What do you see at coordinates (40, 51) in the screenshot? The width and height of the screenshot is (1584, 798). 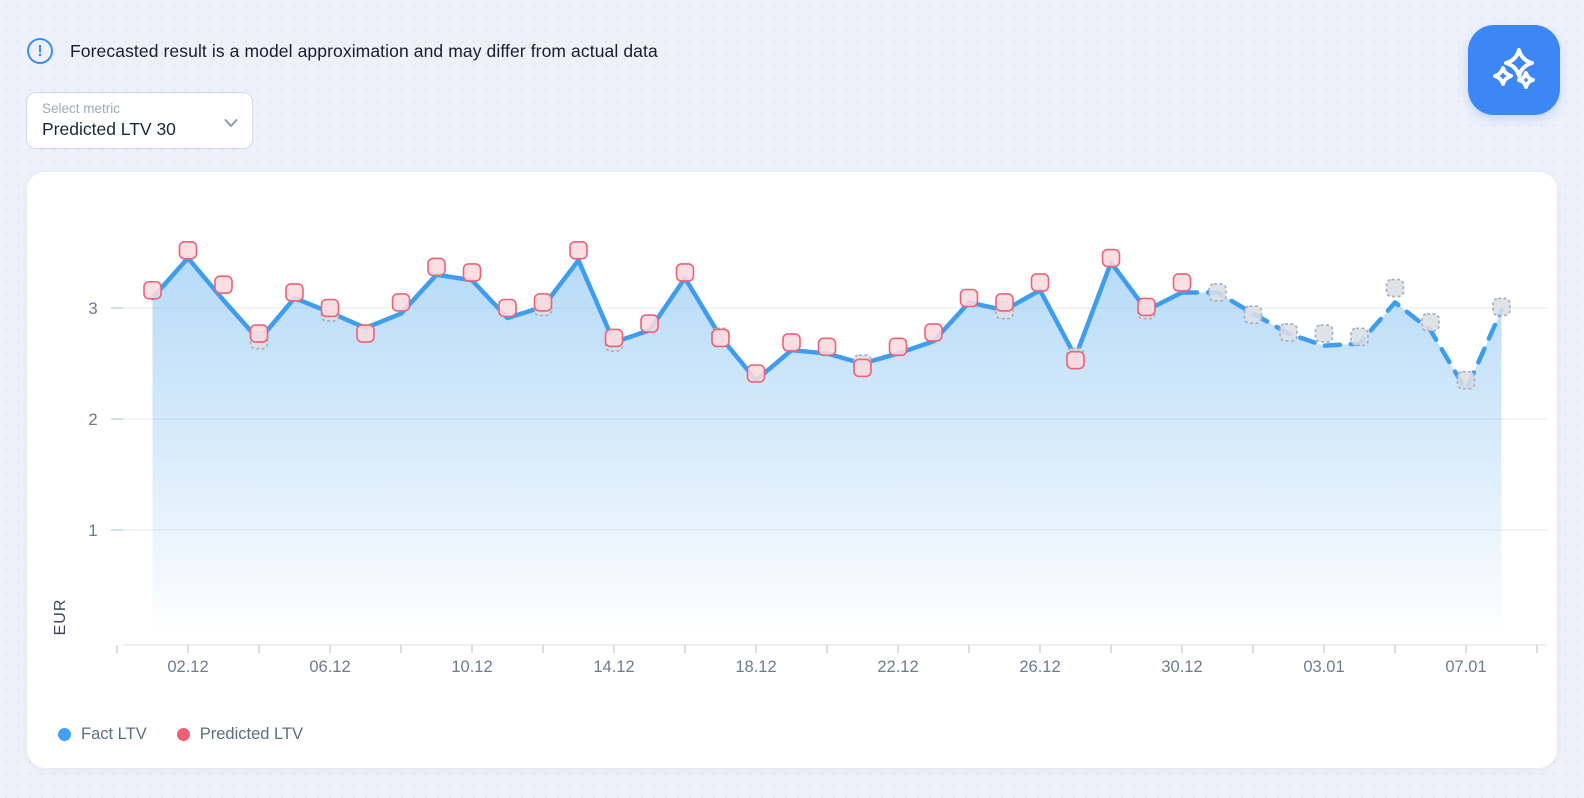 I see `info-alert-icon: !` at bounding box center [40, 51].